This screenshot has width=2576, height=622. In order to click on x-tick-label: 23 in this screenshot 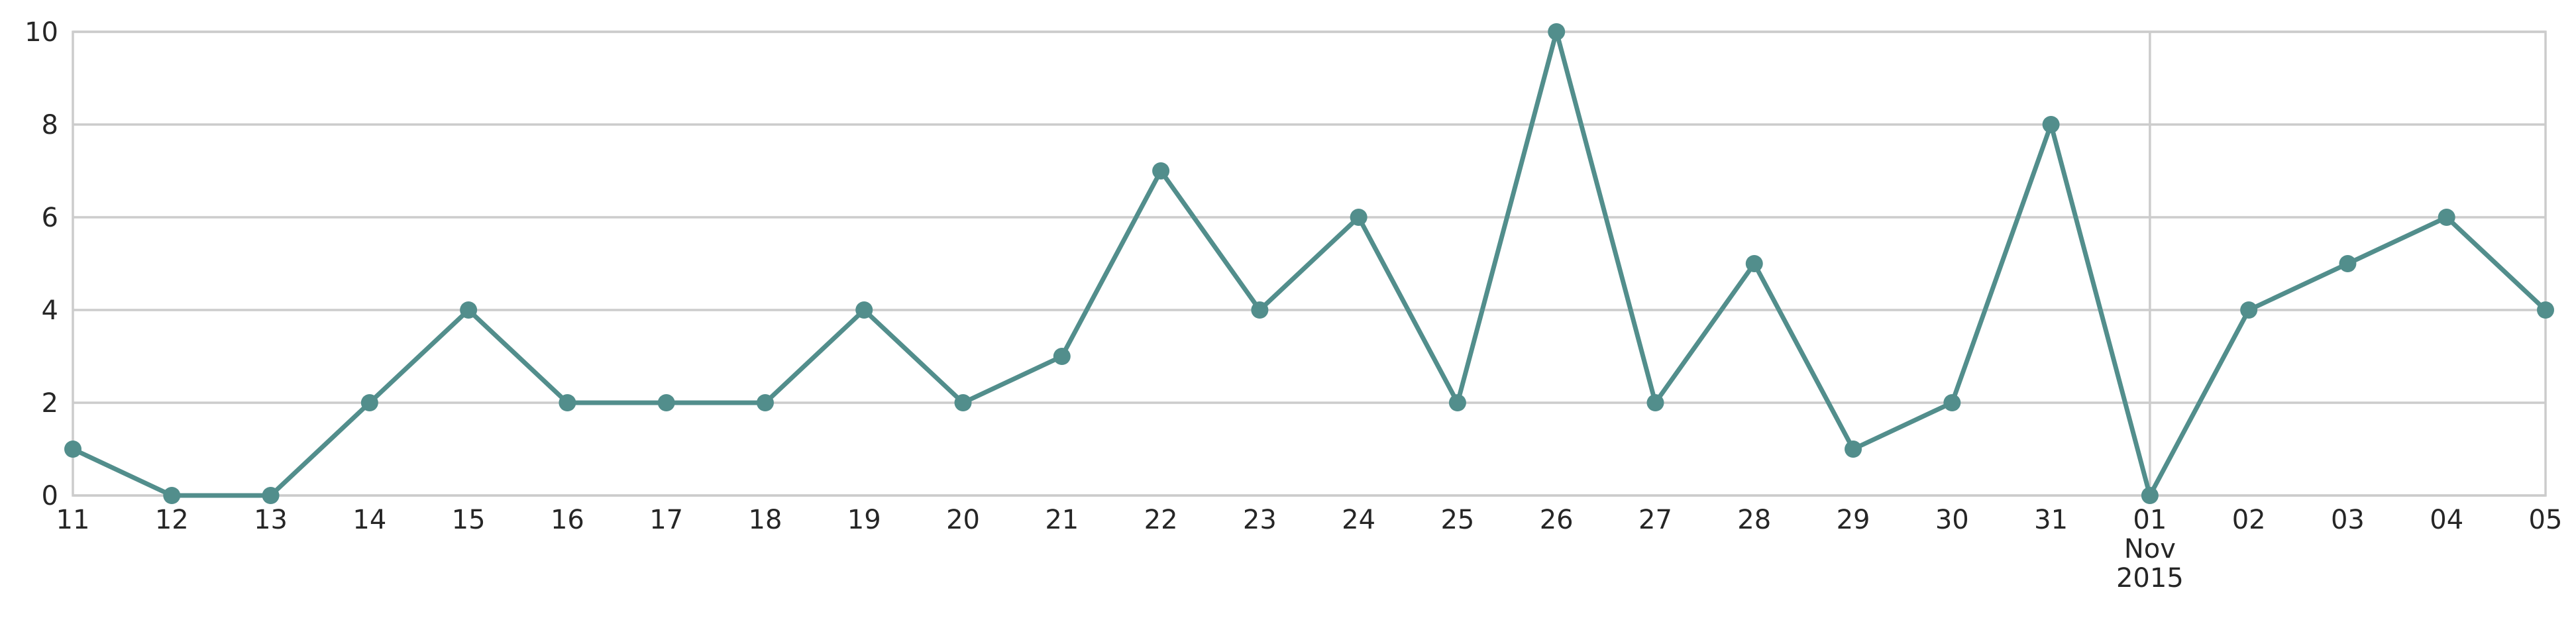, I will do `click(1260, 520)`.